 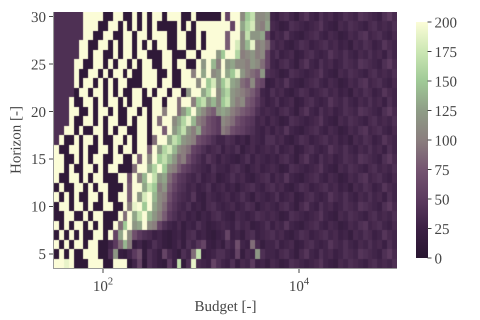 What do you see at coordinates (38, 160) in the screenshot?
I see `y-tick-label: 15` at bounding box center [38, 160].